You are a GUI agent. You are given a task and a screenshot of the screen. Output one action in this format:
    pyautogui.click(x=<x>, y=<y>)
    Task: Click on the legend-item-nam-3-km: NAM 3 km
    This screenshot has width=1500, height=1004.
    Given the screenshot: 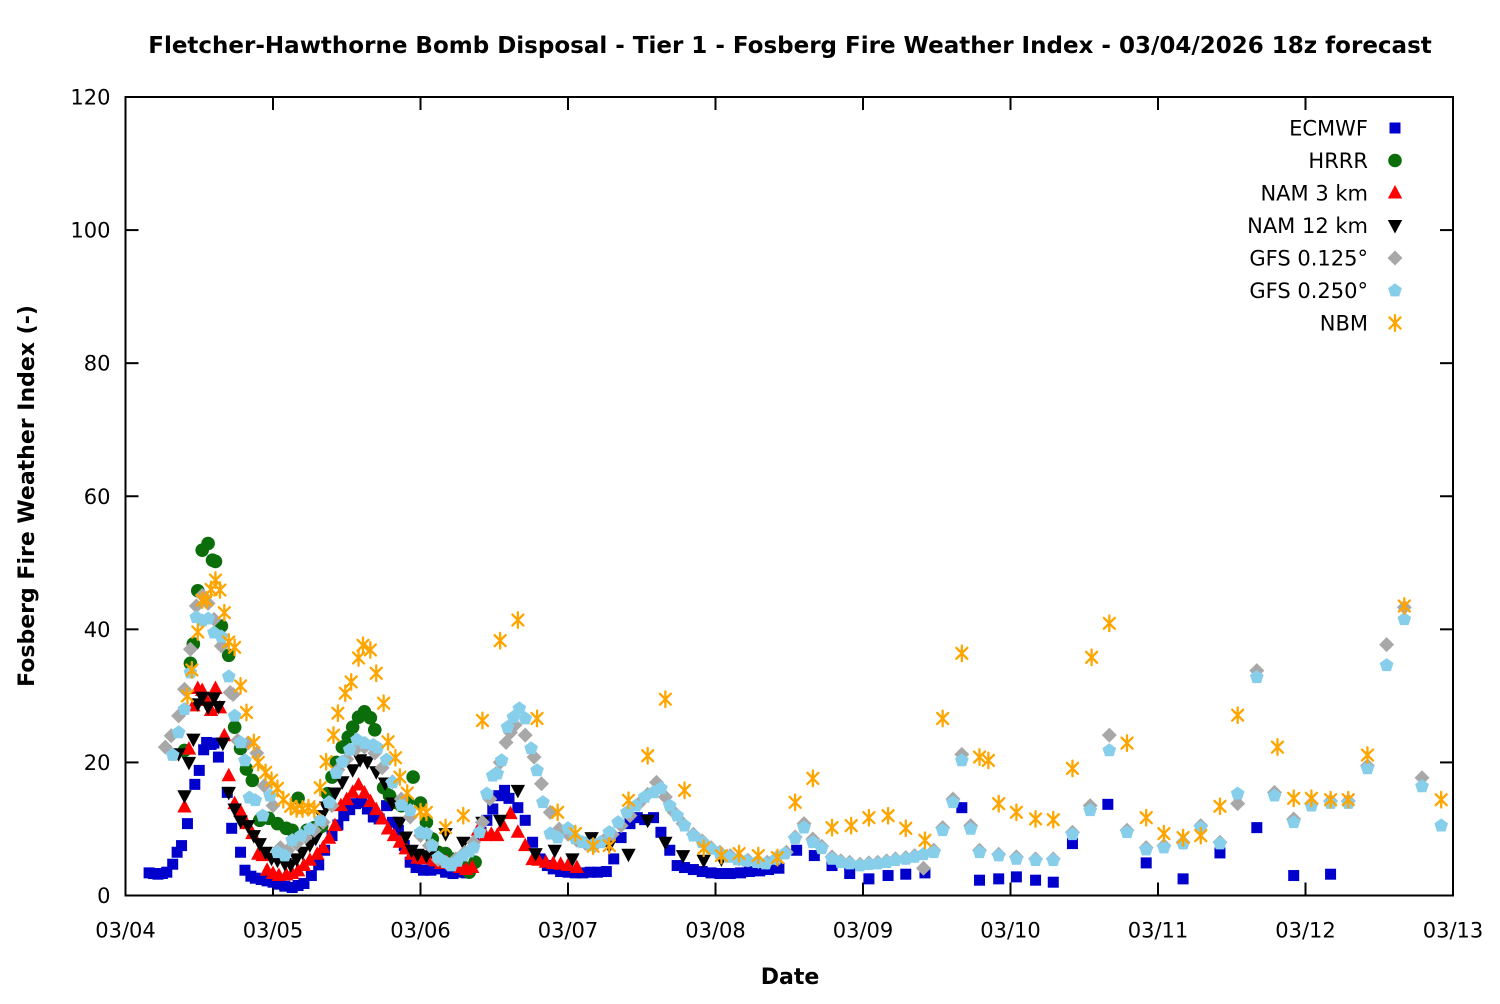 What is the action you would take?
    pyautogui.click(x=1331, y=194)
    